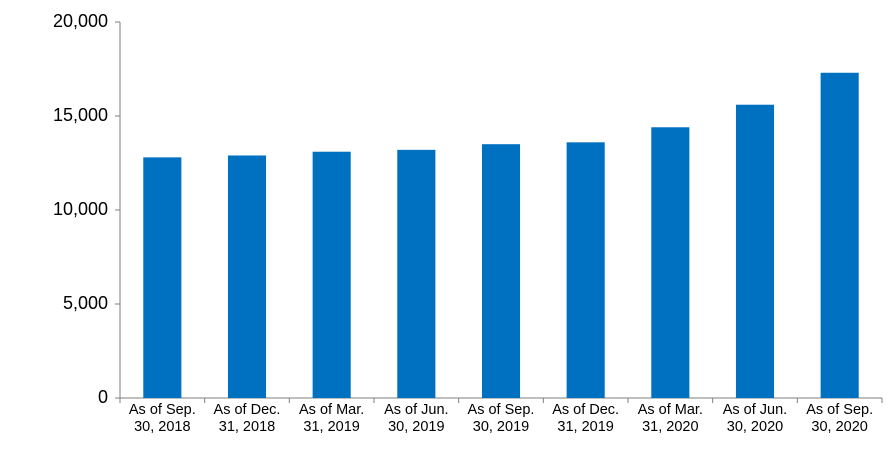  What do you see at coordinates (103, 397) in the screenshot?
I see `y-tick-label: 0` at bounding box center [103, 397].